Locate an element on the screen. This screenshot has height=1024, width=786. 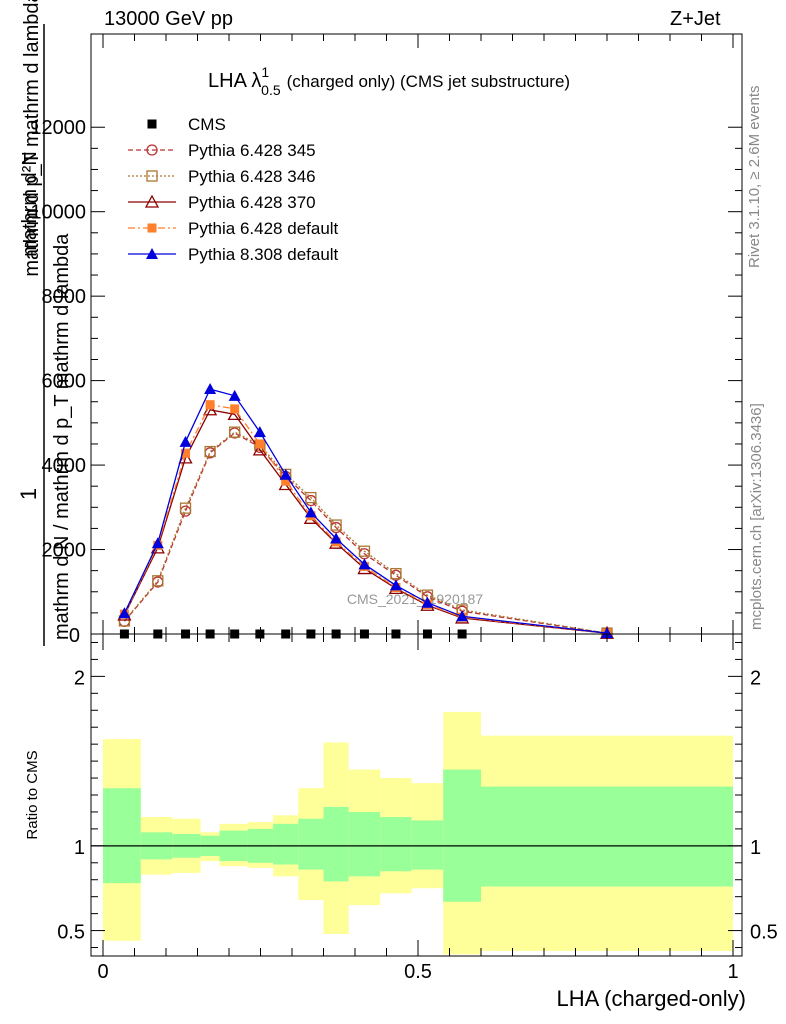
plot-title-rest: (charged only) (CMS jet substructure) is located at coordinates (428, 81).